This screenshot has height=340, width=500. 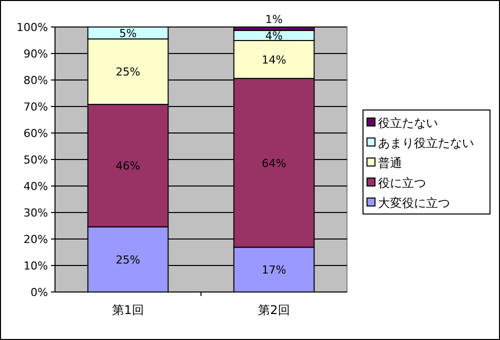 What do you see at coordinates (408, 123) in the screenshot?
I see `legend-label: 役立たない` at bounding box center [408, 123].